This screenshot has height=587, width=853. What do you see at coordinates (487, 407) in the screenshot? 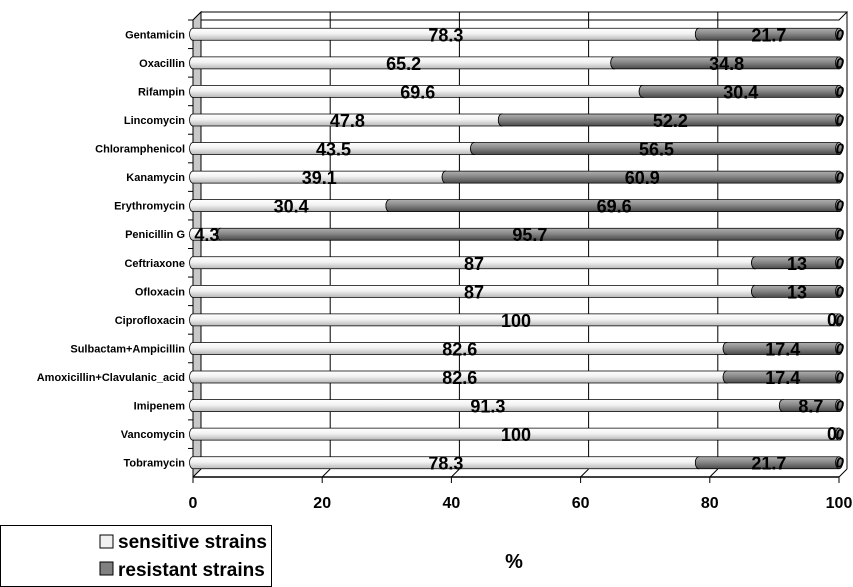
I see `data-label-0-13: 91.3` at bounding box center [487, 407].